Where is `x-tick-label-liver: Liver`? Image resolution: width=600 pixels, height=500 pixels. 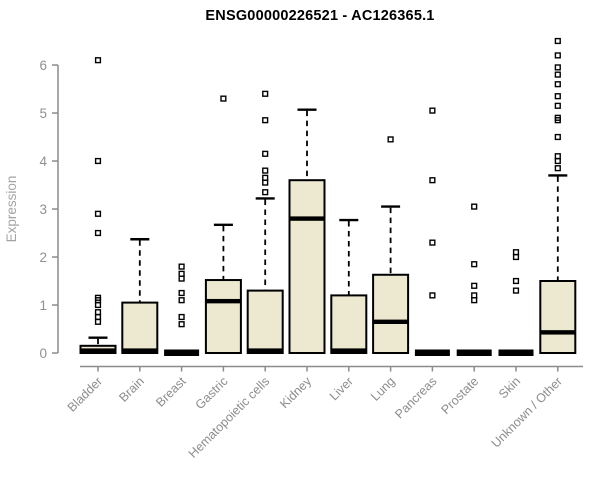 x-tick-label-liver: Liver is located at coordinates (341, 388).